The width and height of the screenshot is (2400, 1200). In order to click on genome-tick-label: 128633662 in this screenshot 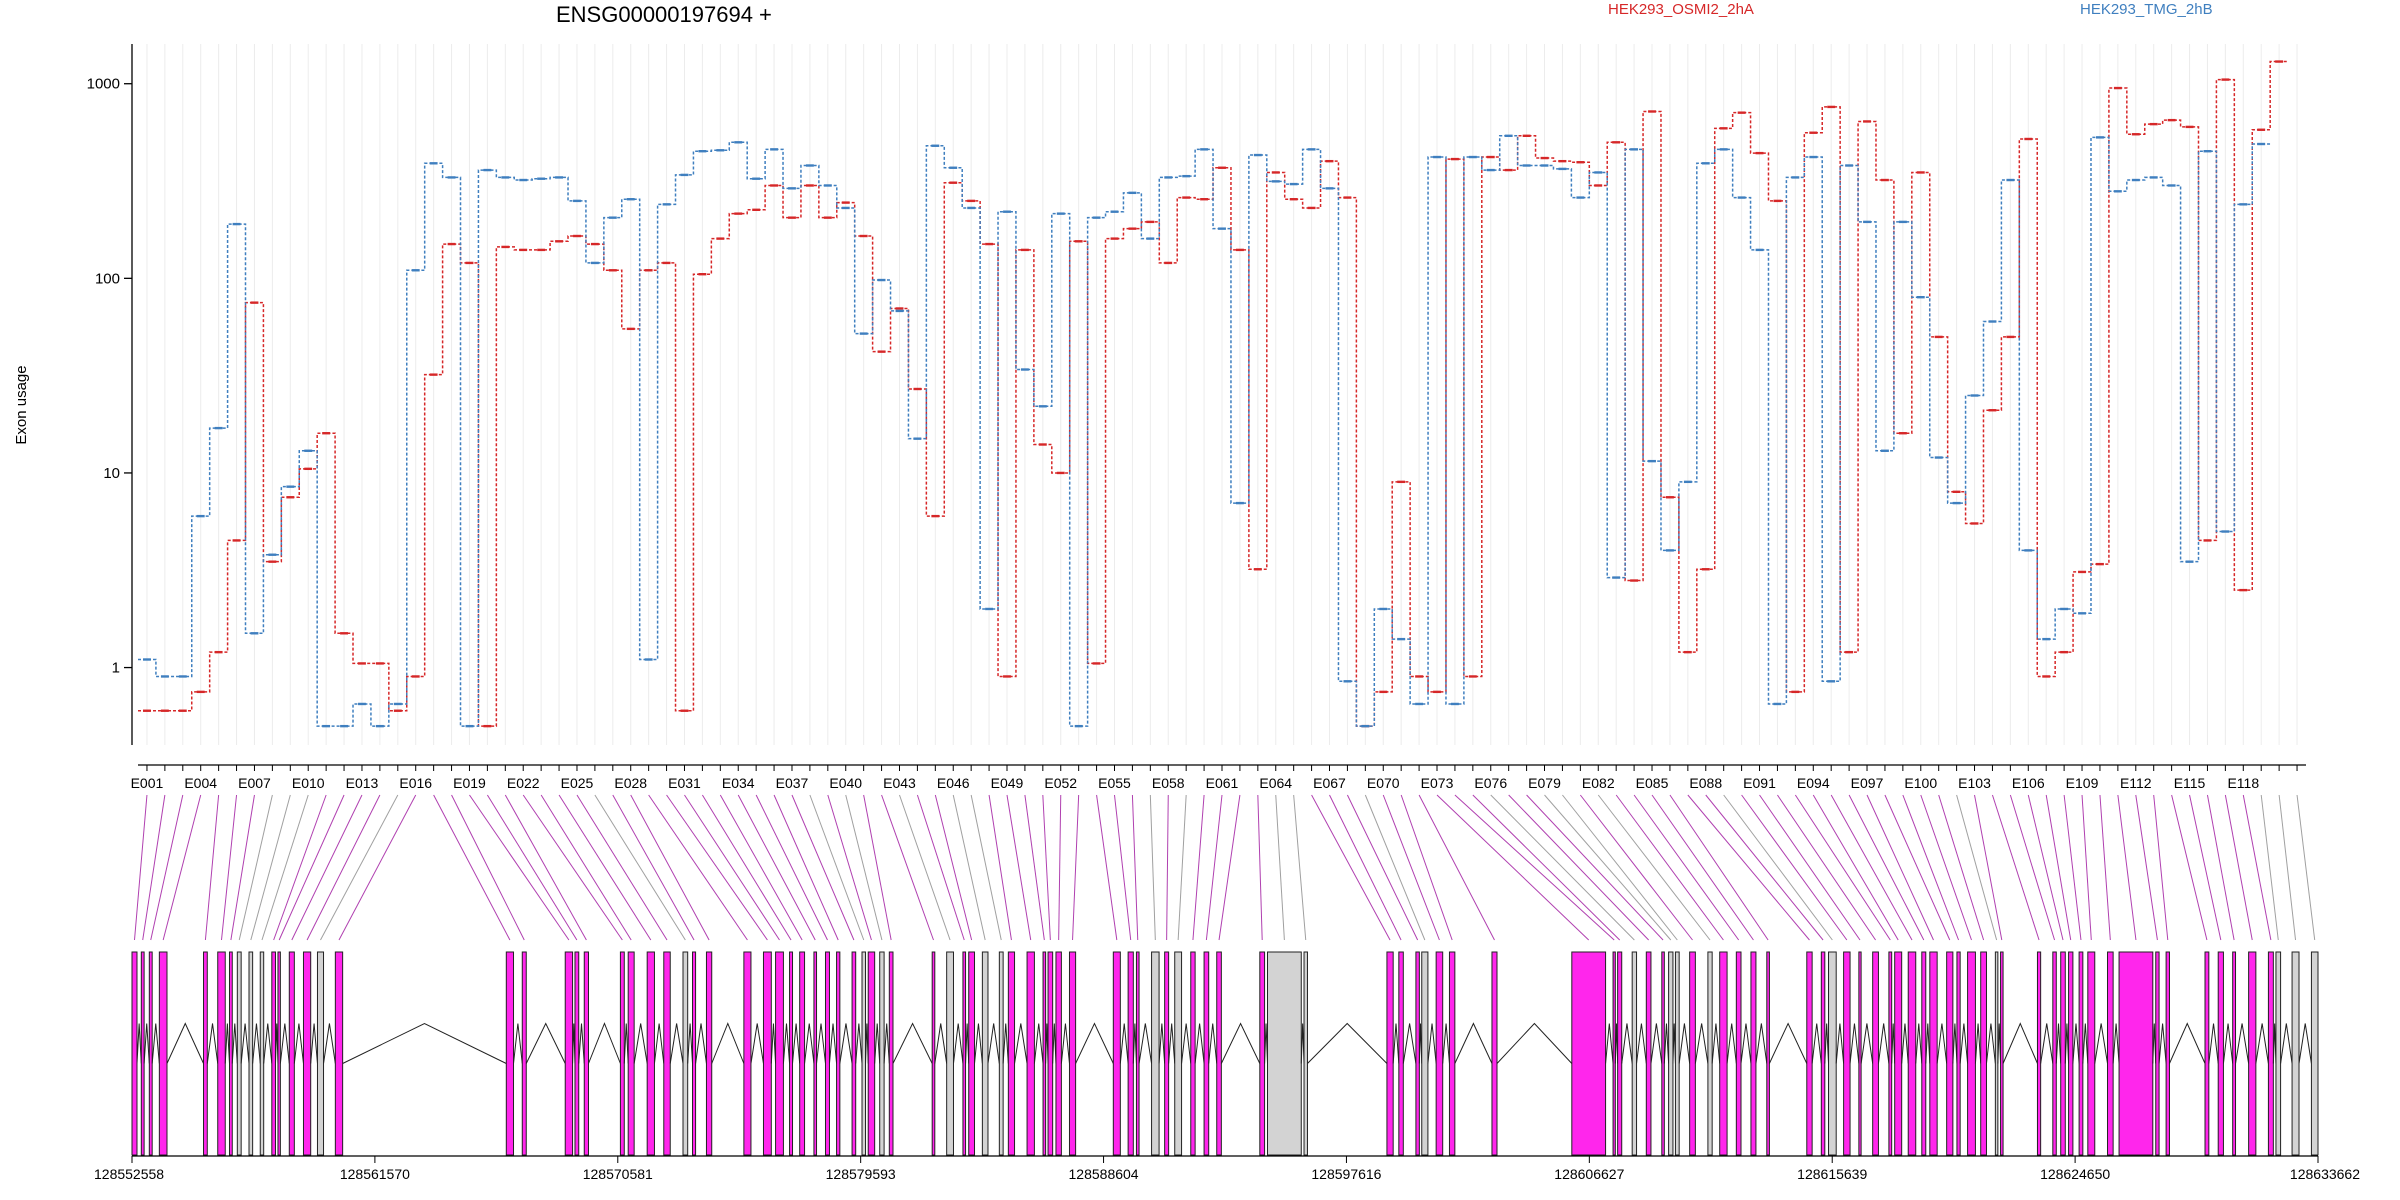, I will do `click(2325, 1174)`.